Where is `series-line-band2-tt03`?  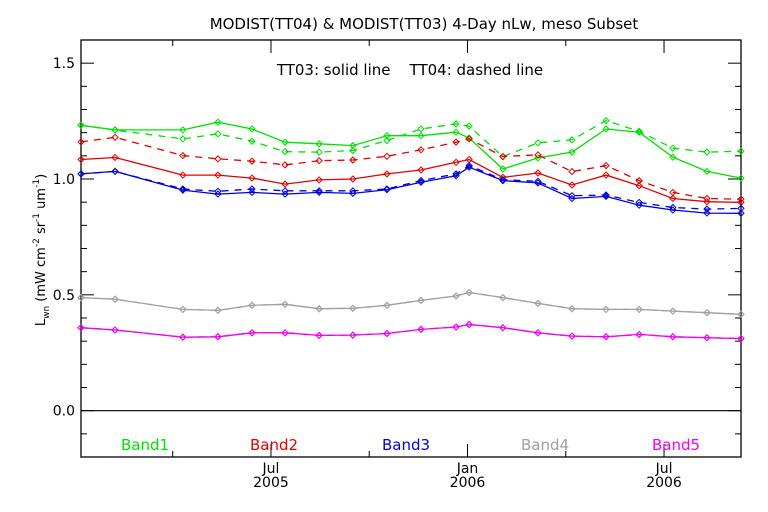 series-line-band2-tt03 is located at coordinates (411, 180).